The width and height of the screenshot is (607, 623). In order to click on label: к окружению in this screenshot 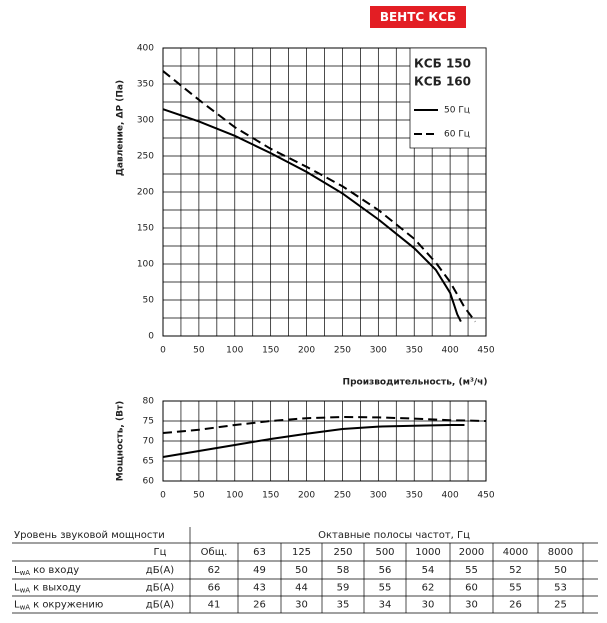, I will do `click(68, 605)`.